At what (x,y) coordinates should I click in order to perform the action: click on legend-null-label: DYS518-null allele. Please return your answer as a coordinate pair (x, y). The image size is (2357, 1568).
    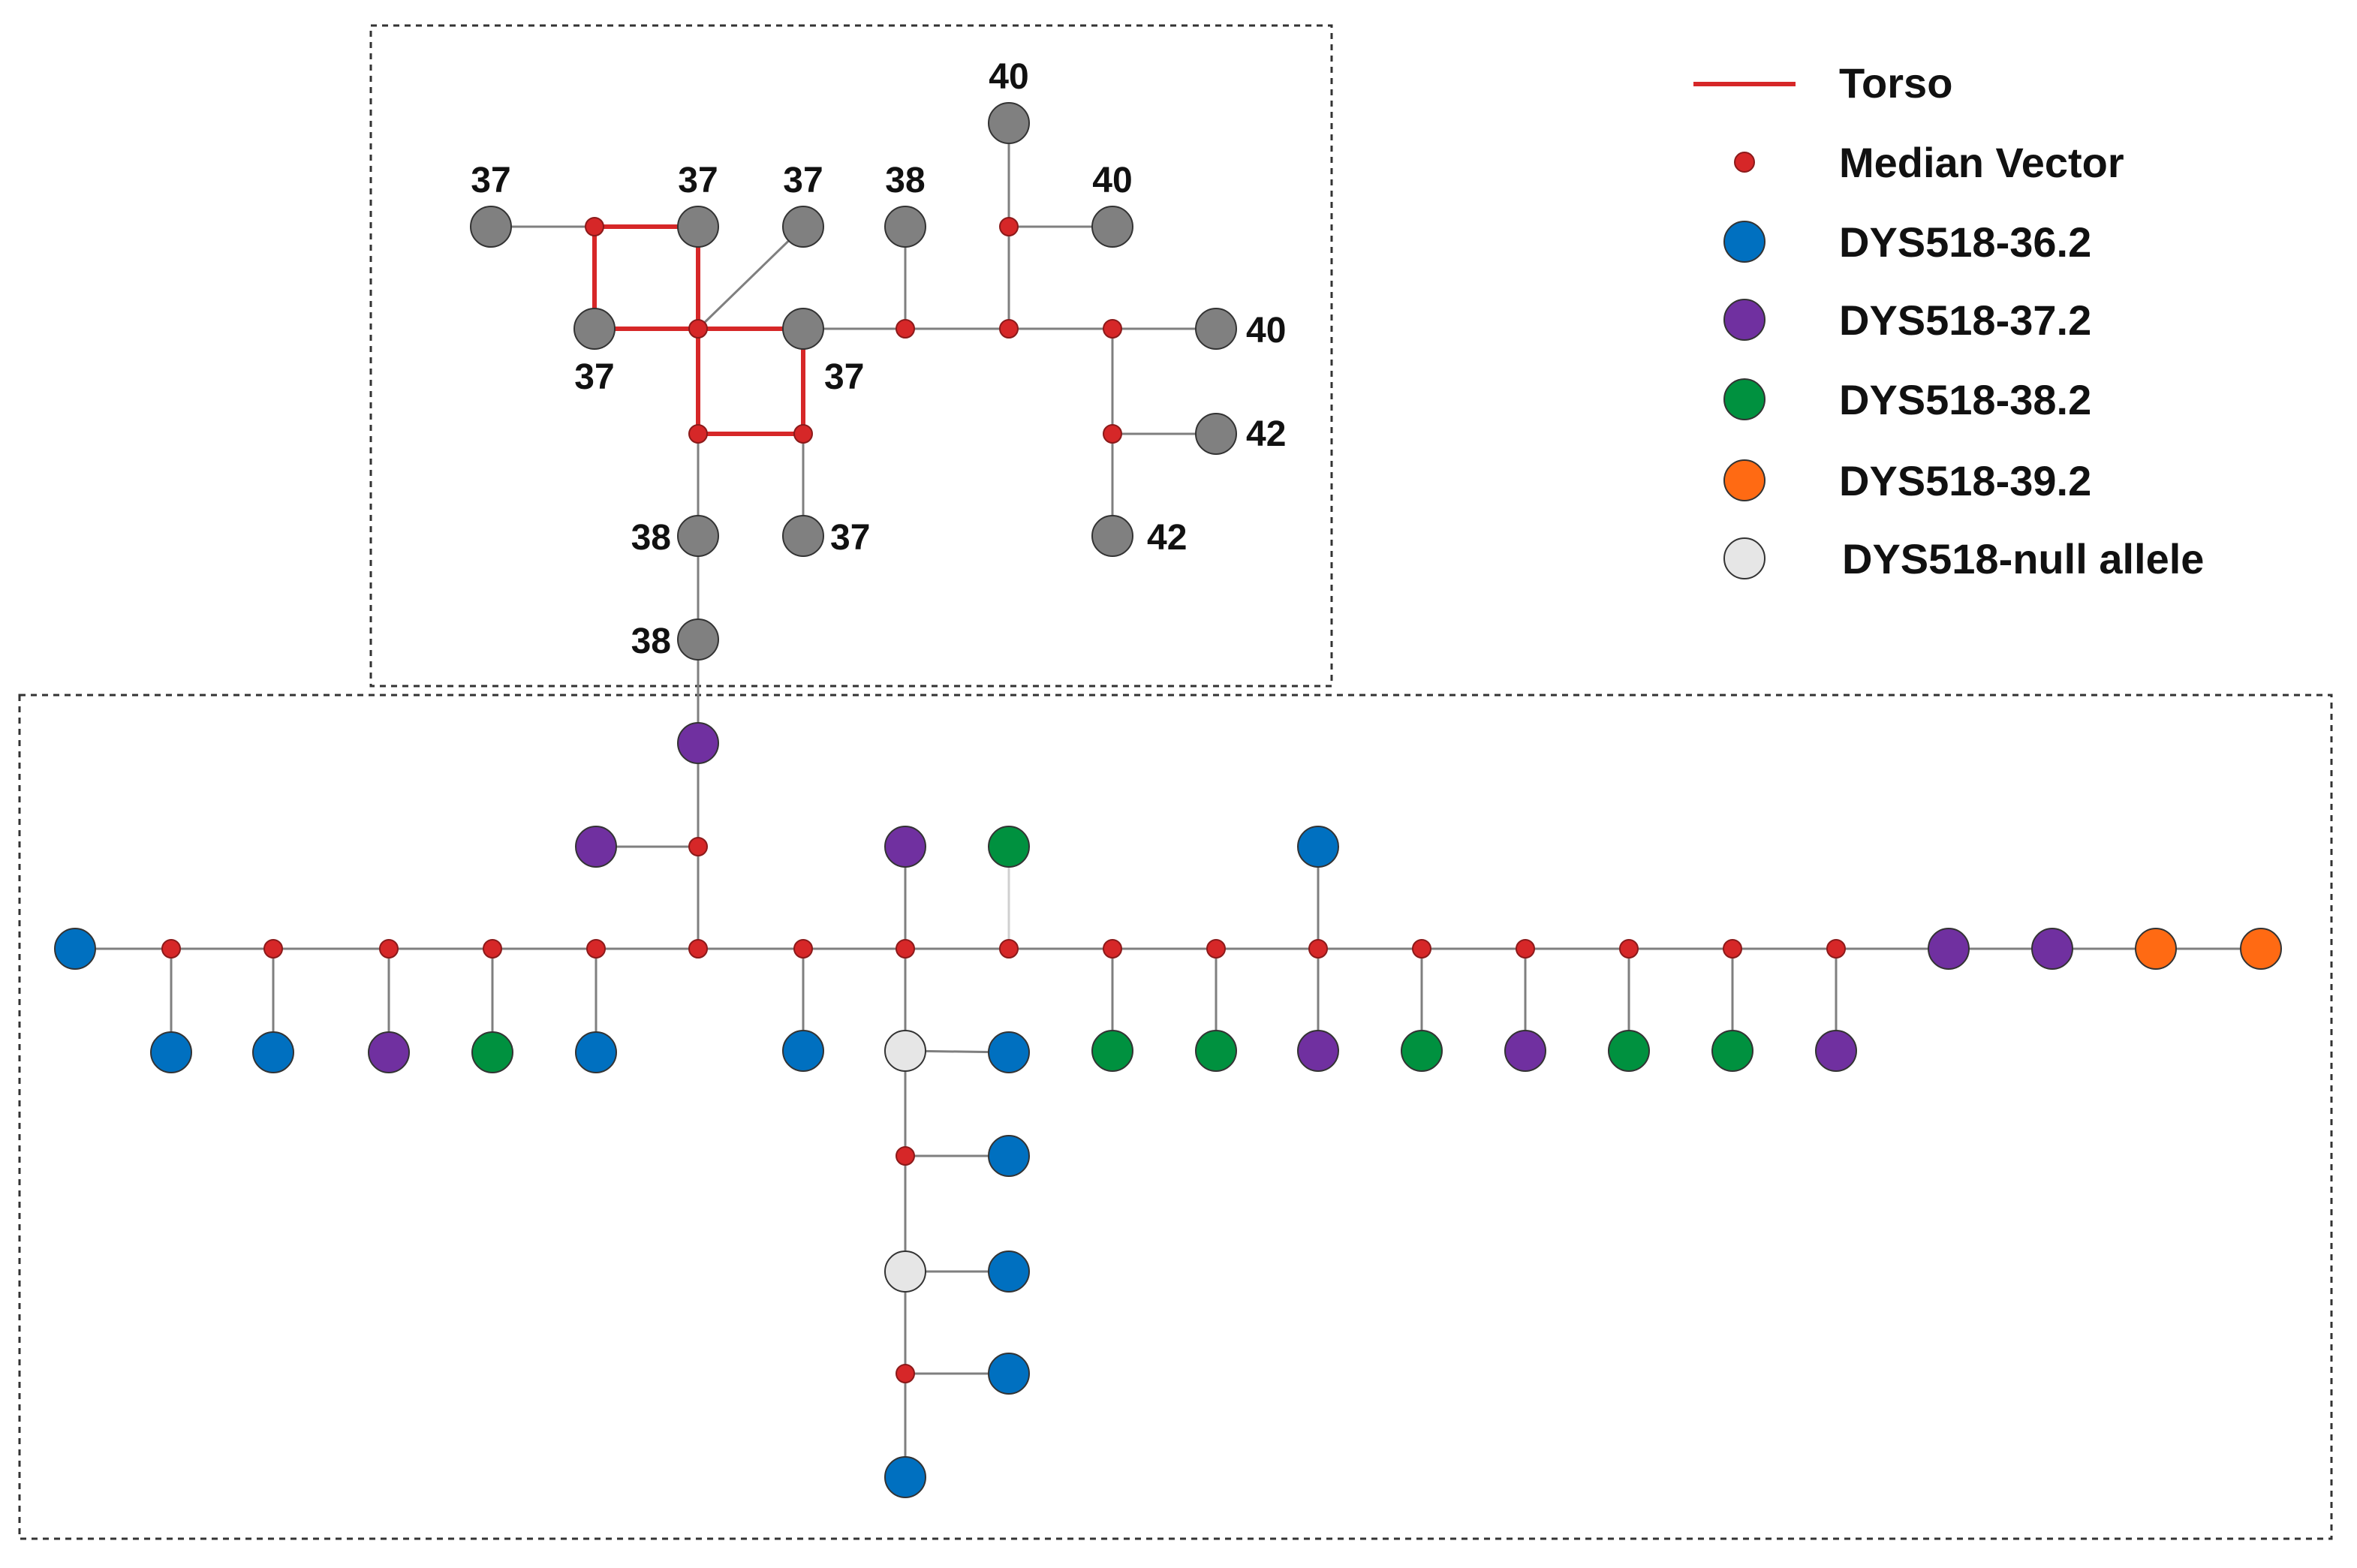
    Looking at the image, I should click on (2023, 558).